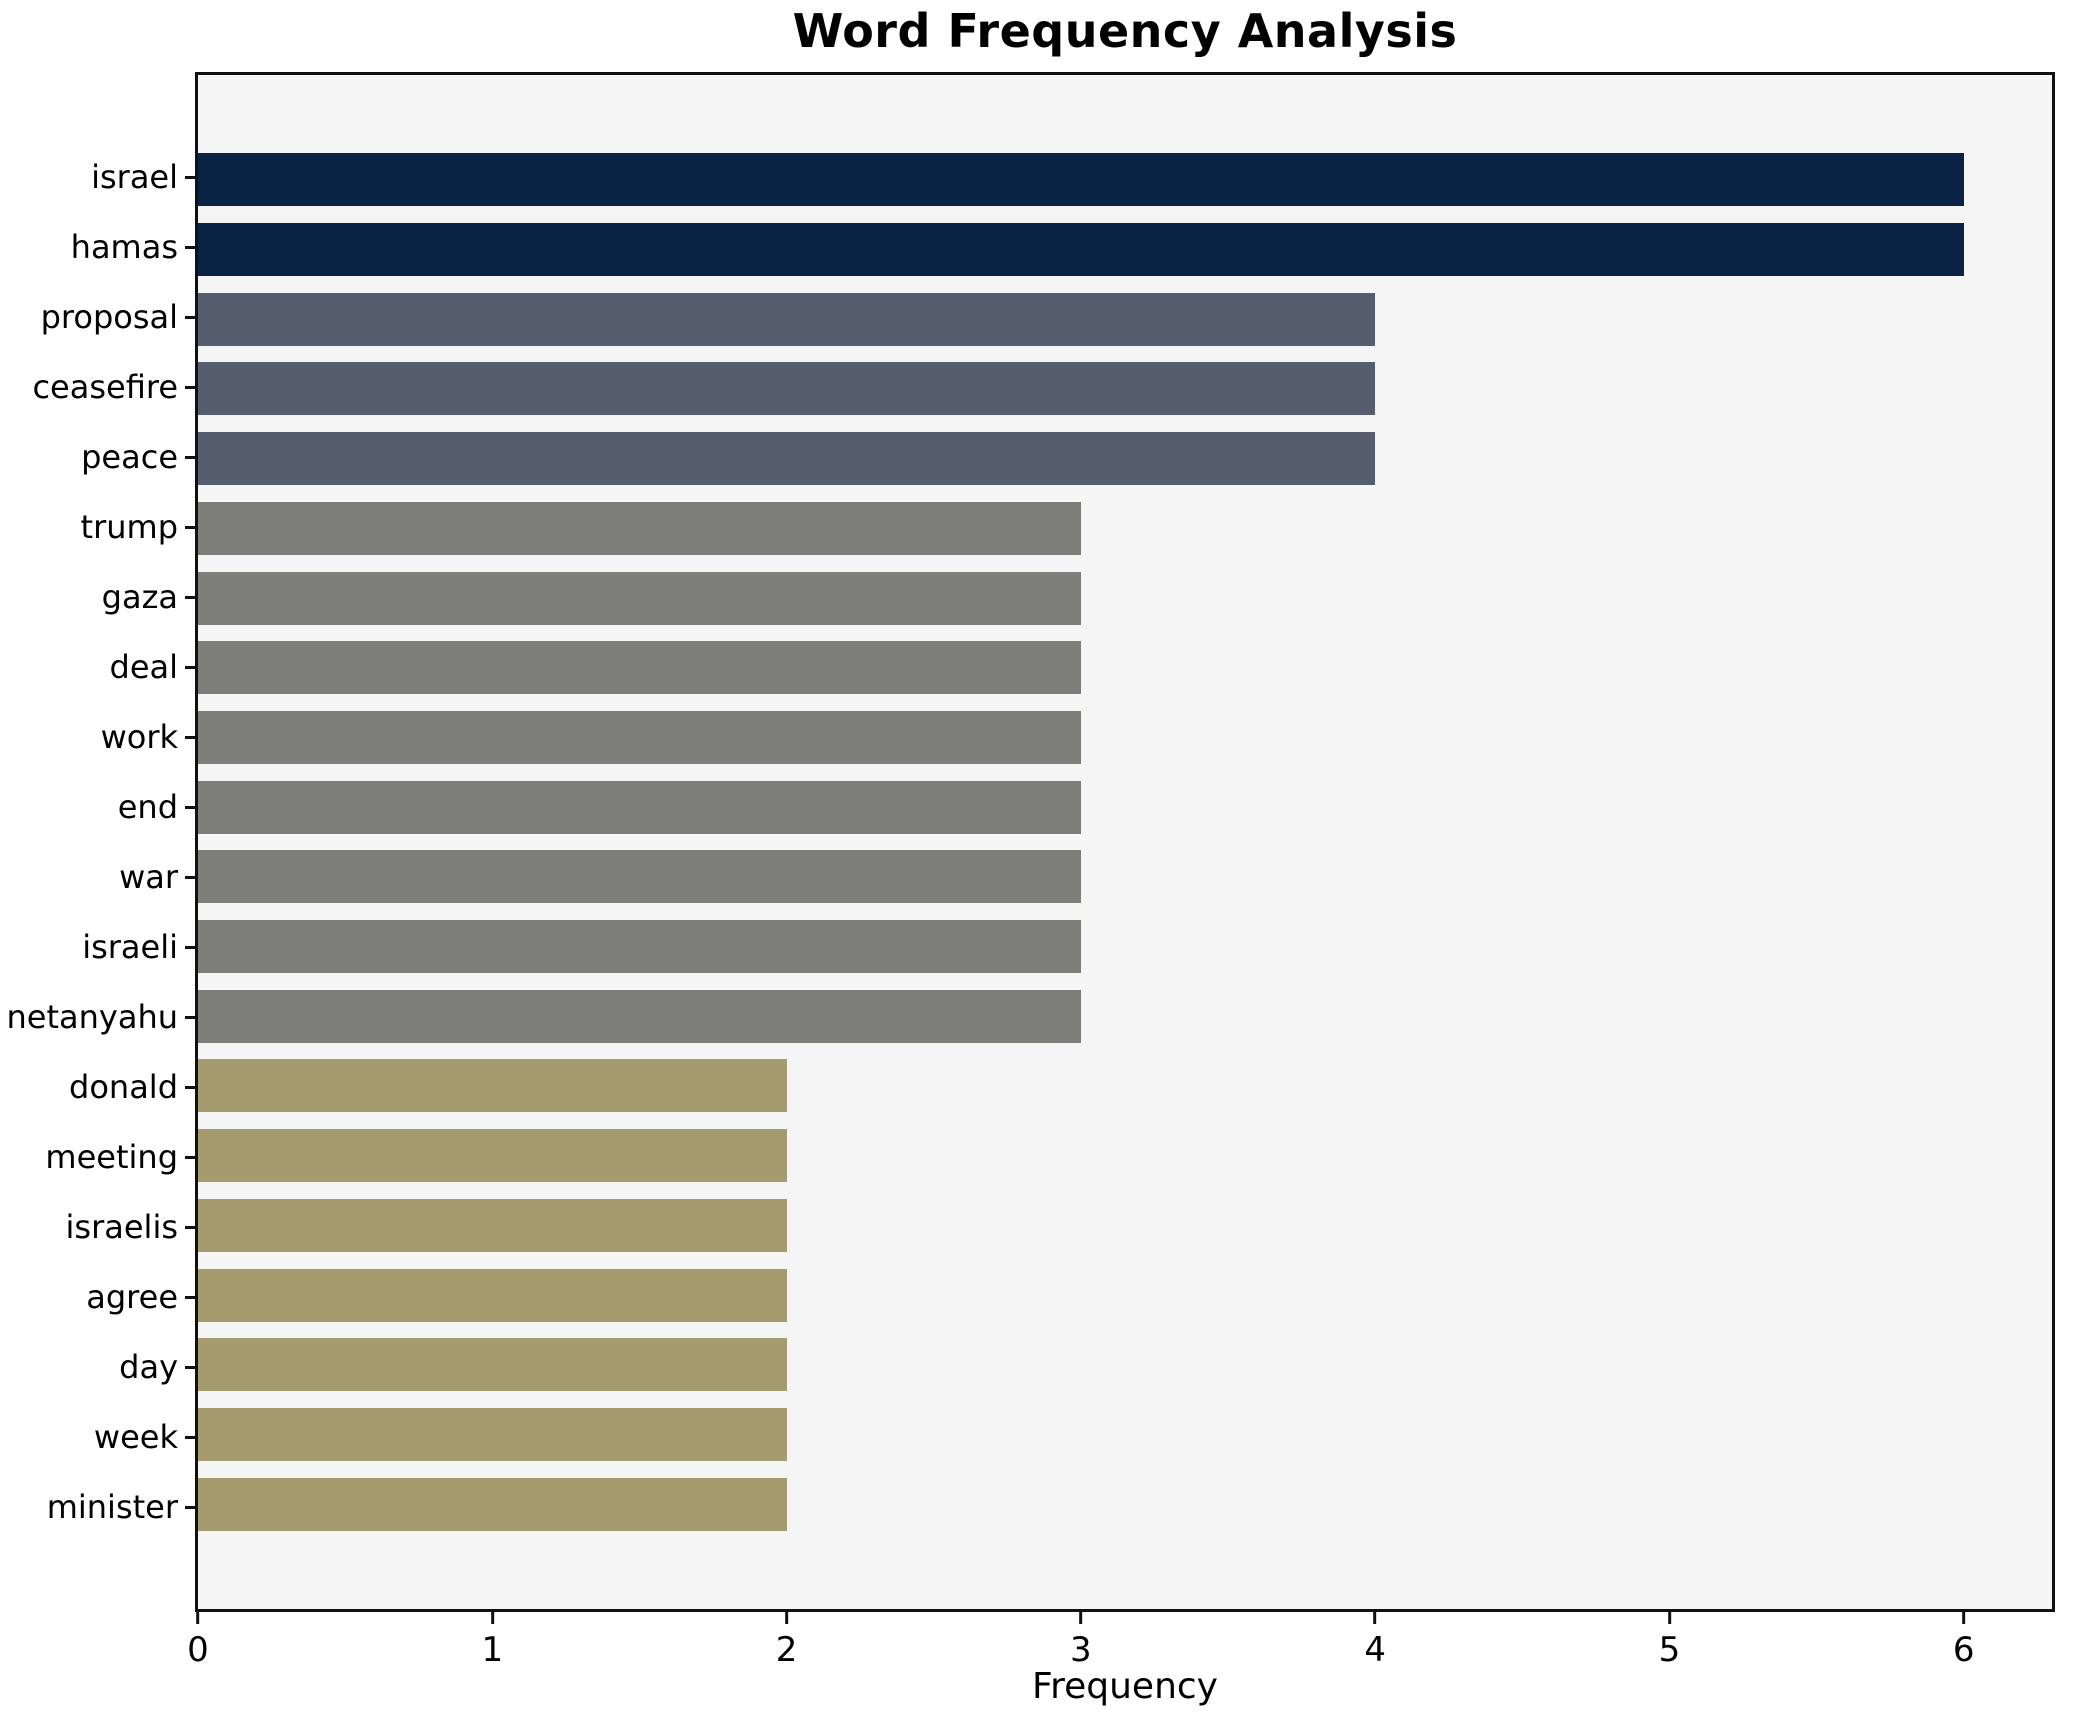  I want to click on y-label-trump: trump, so click(129, 527).